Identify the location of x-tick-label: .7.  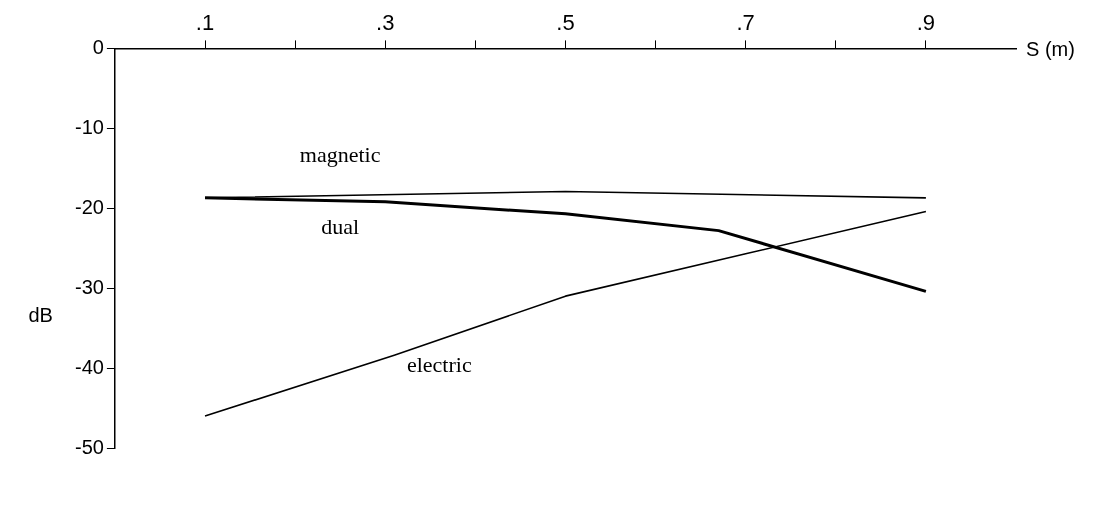
(745, 23).